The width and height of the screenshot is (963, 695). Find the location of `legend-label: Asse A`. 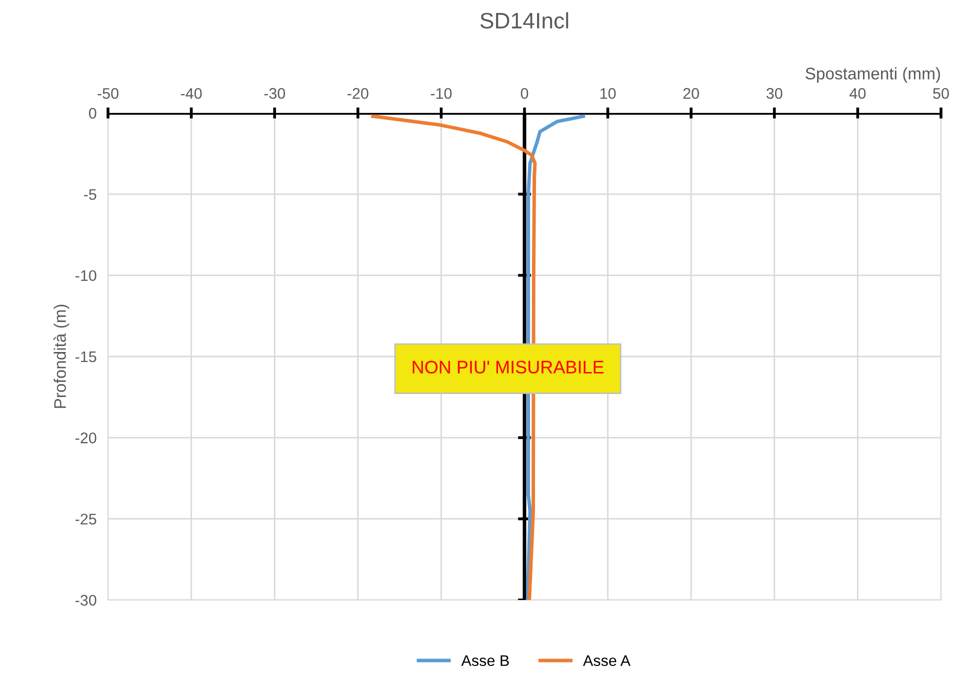

legend-label: Asse A is located at coordinates (607, 660).